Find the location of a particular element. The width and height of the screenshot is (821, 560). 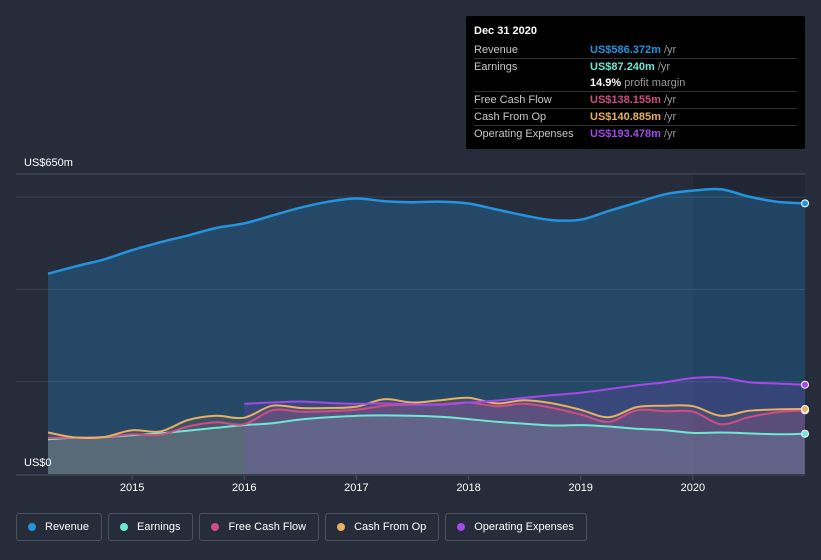

tooltip-row-value: US$87.240m is located at coordinates (622, 67).